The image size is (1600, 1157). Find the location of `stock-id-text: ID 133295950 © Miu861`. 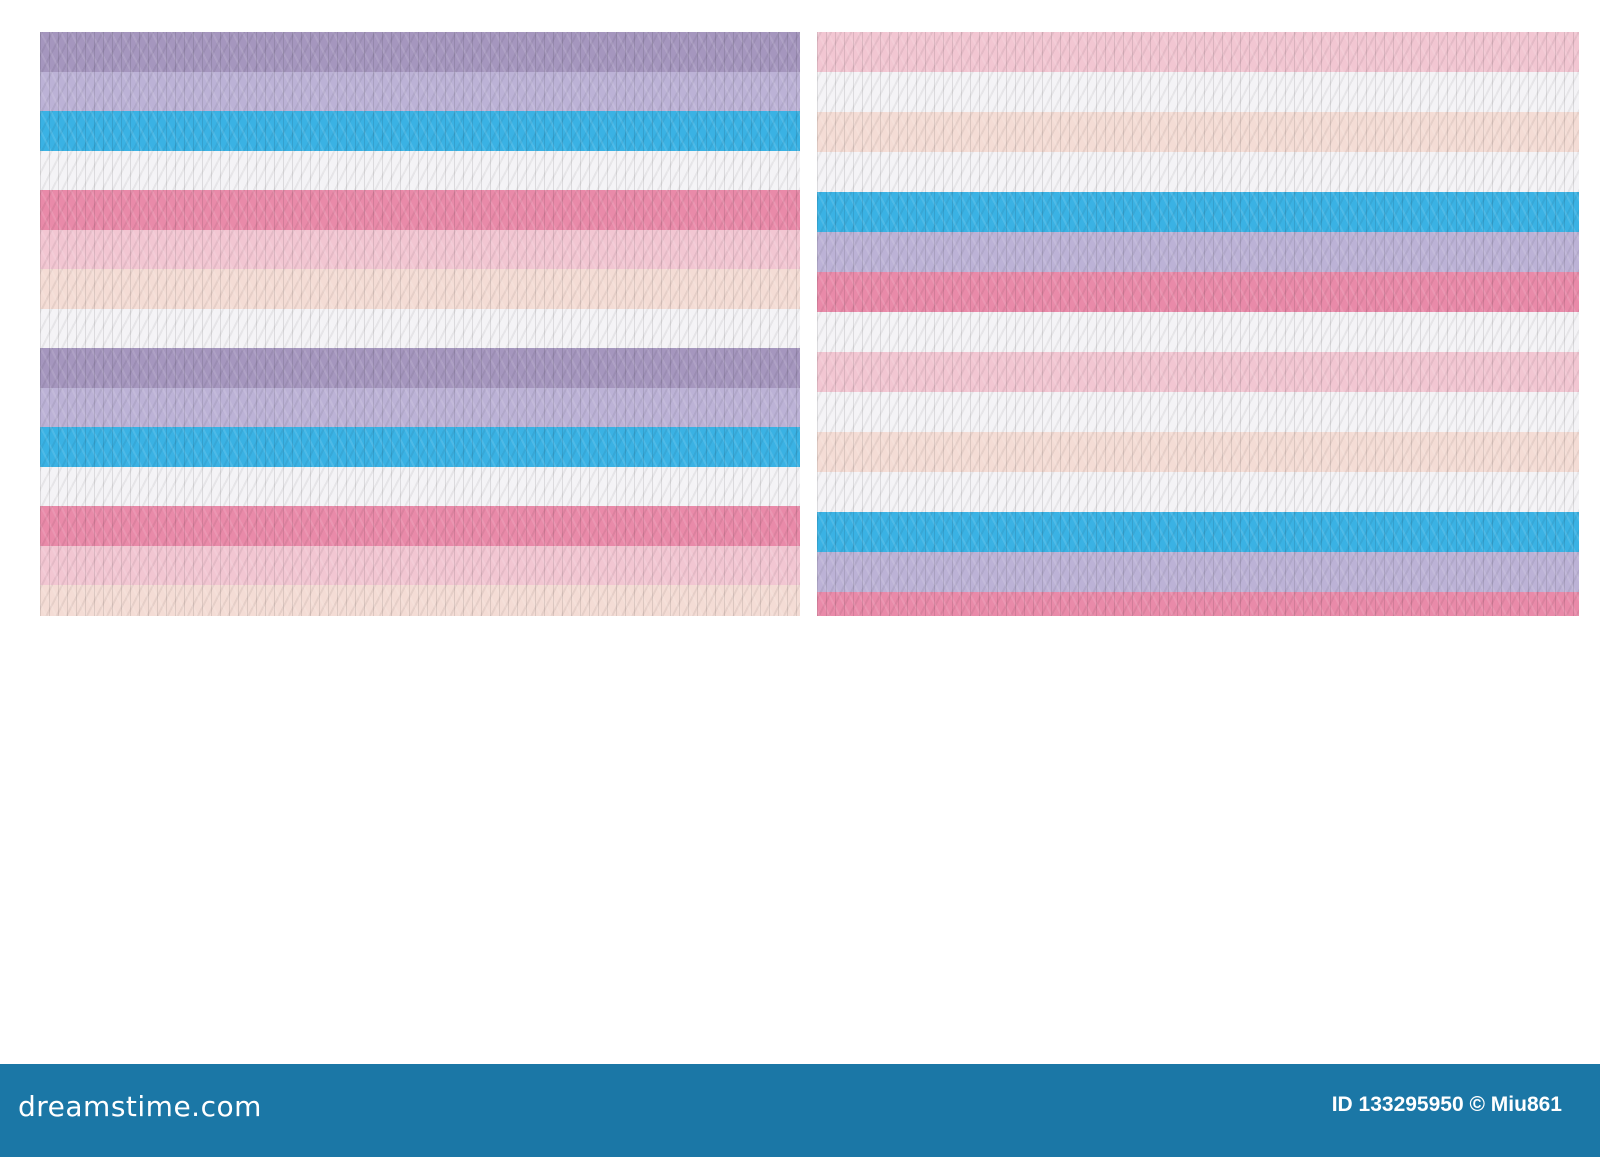

stock-id-text: ID 133295950 © Miu861 is located at coordinates (1446, 1104).